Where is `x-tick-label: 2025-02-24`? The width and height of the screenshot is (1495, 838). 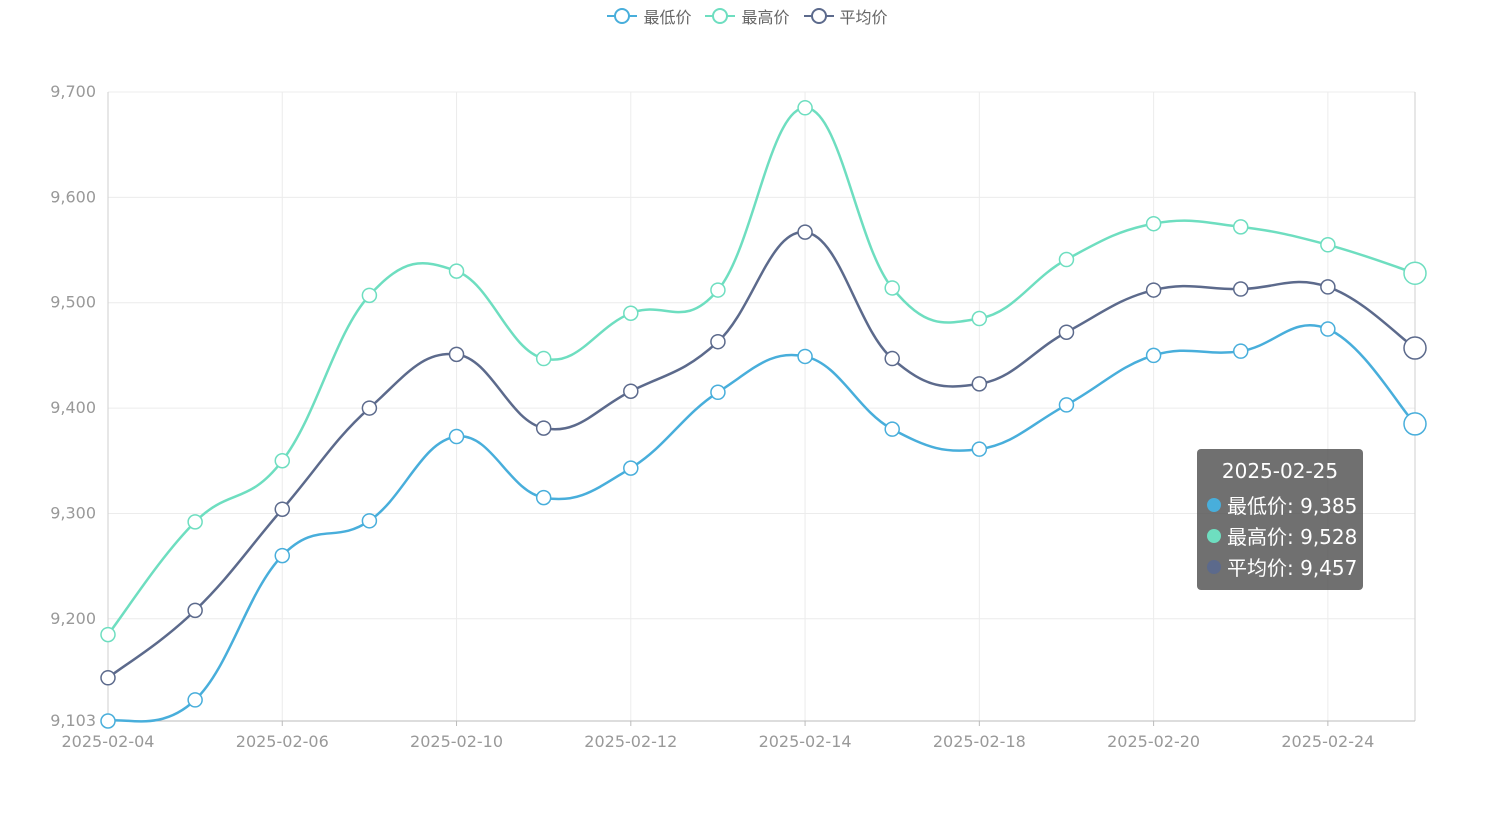
x-tick-label: 2025-02-24 is located at coordinates (1327, 741).